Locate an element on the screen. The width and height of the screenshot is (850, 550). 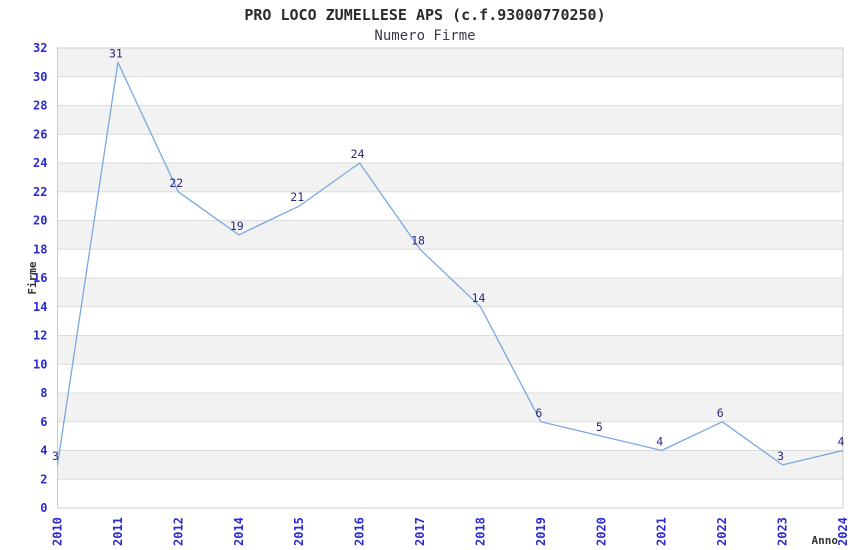
y-tick-label: 14 is located at coordinates (40, 307).